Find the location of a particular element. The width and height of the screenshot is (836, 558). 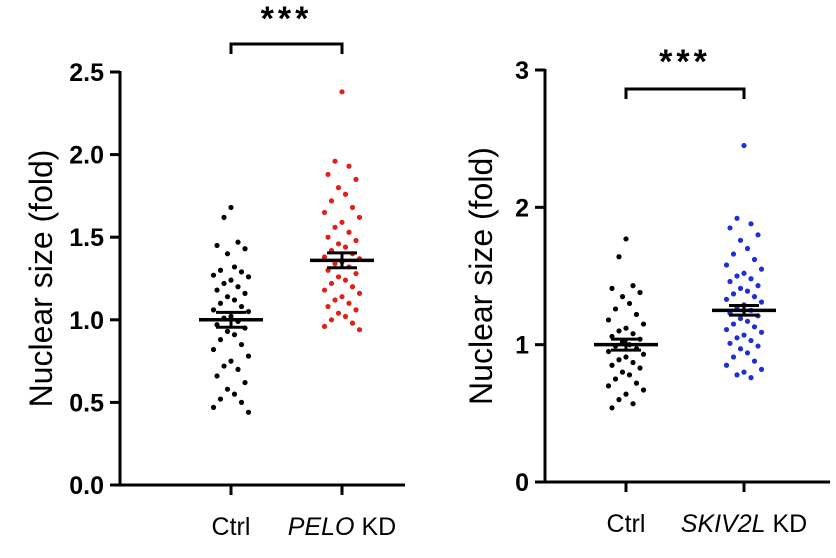

y-tick-label: 2.5 is located at coordinates (86, 73).